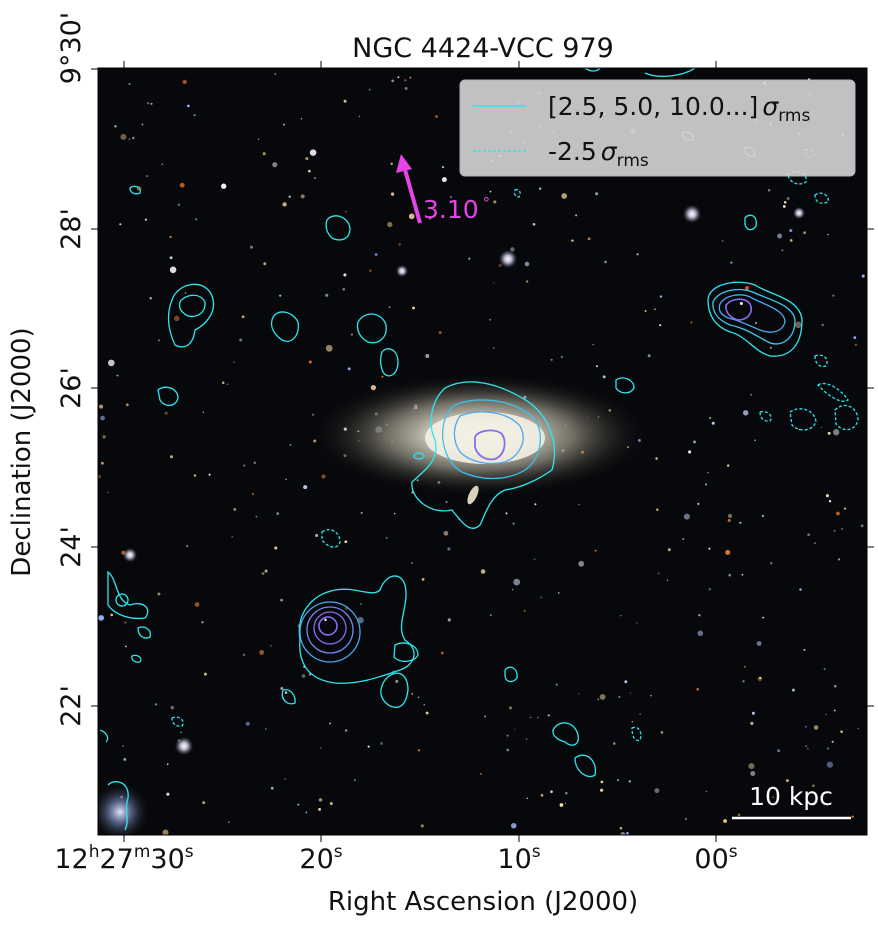 The width and height of the screenshot is (878, 925). I want to click on y-axis-label: Declination (J2000), so click(22, 451).